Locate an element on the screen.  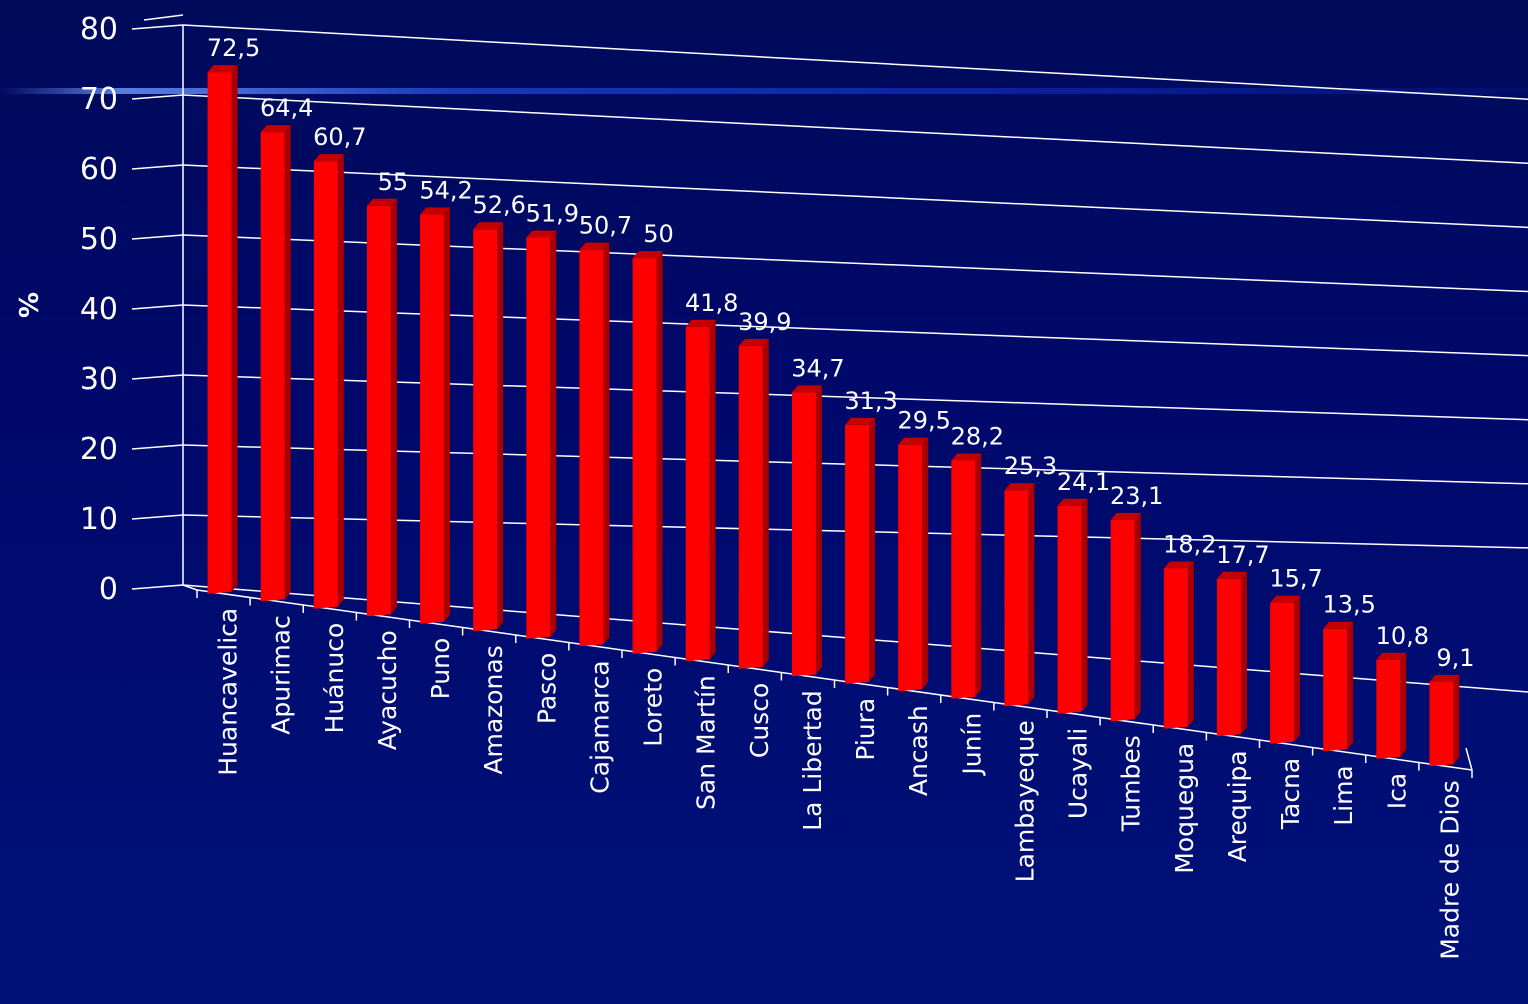
y-tick-label: 30 is located at coordinates (99, 379).